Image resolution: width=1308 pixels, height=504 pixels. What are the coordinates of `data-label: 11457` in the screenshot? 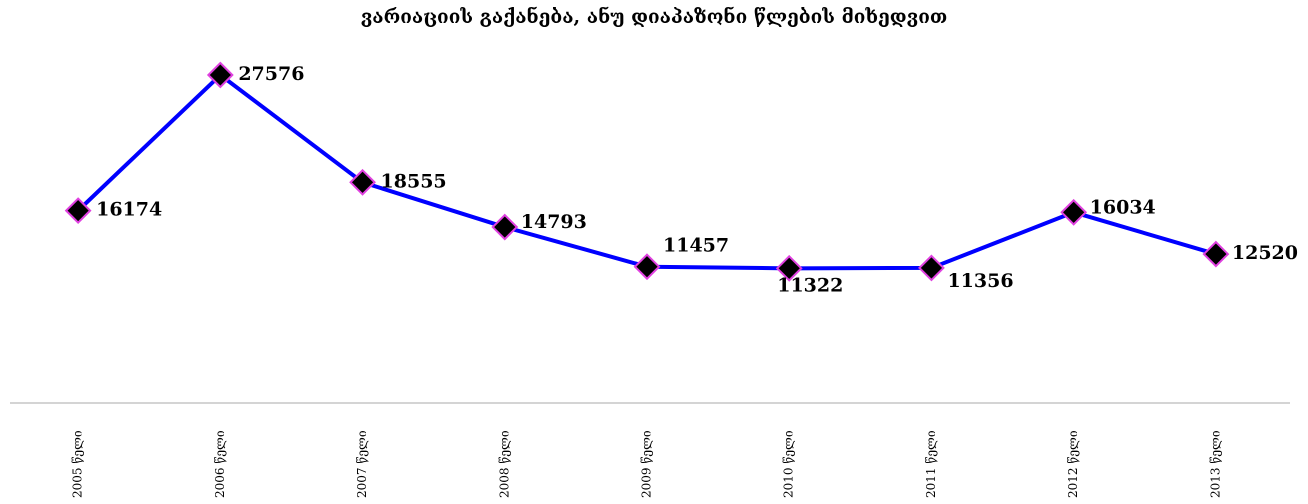 It's located at (696, 246).